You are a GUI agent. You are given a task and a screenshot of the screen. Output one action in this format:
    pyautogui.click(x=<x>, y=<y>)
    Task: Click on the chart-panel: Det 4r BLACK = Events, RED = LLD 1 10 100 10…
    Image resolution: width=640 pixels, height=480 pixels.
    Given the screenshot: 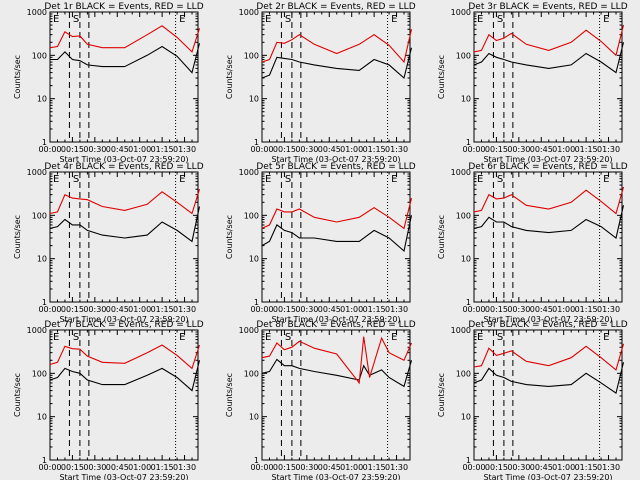 What is the action you would take?
    pyautogui.click(x=108, y=243)
    